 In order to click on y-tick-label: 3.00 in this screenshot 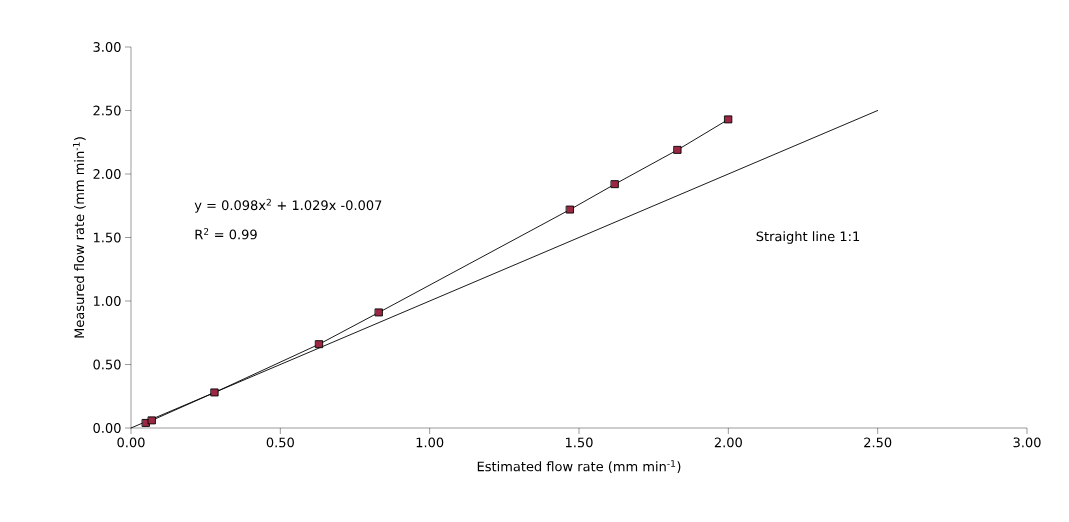, I will do `click(107, 47)`.